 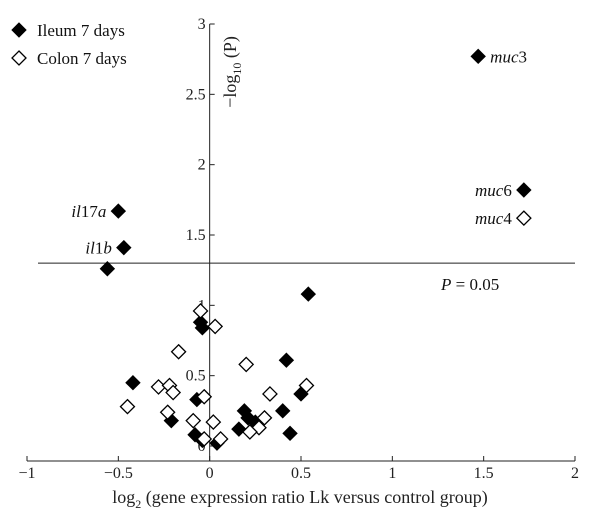 I want to click on point-label: il17a, so click(x=88, y=211).